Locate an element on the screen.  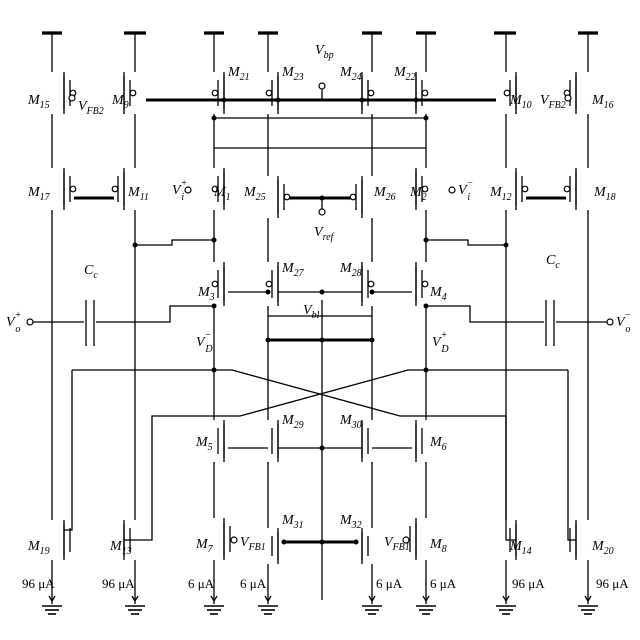
label-M24: M24 is located at coordinates (350, 74).